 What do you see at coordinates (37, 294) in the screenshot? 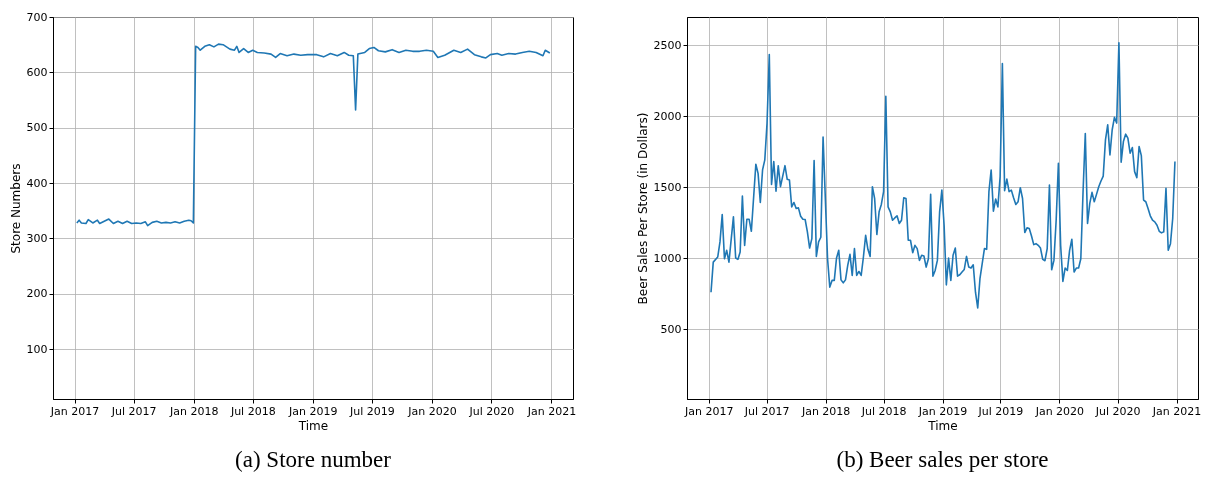
I see `y-tick-label: 200` at bounding box center [37, 294].